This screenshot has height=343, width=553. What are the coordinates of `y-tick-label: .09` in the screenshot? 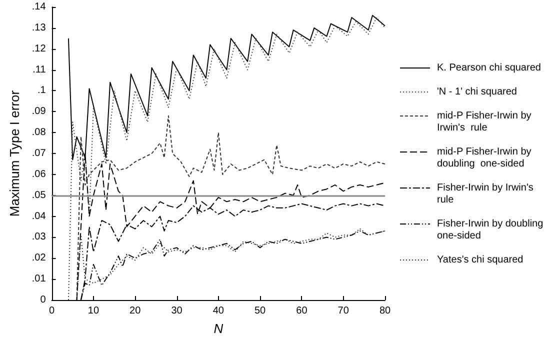 It's located at (39, 112).